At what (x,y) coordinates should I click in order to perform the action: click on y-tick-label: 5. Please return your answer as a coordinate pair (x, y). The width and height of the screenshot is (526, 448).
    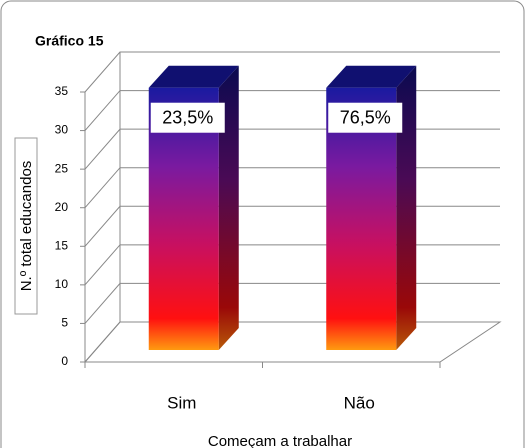
    Looking at the image, I should click on (64, 323).